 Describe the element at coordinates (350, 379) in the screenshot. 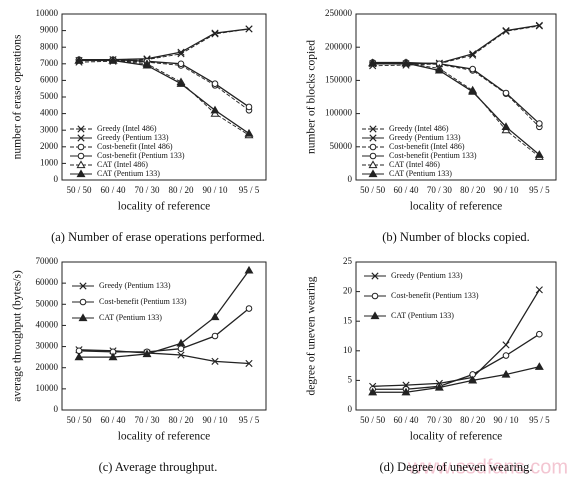

I see `y-tick-label: 5` at that location.